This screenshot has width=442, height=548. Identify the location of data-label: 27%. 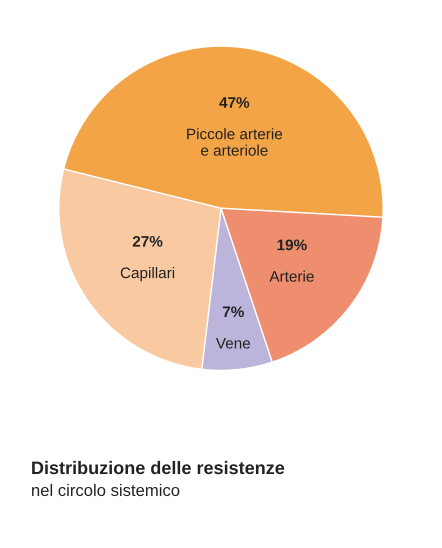
(147, 241).